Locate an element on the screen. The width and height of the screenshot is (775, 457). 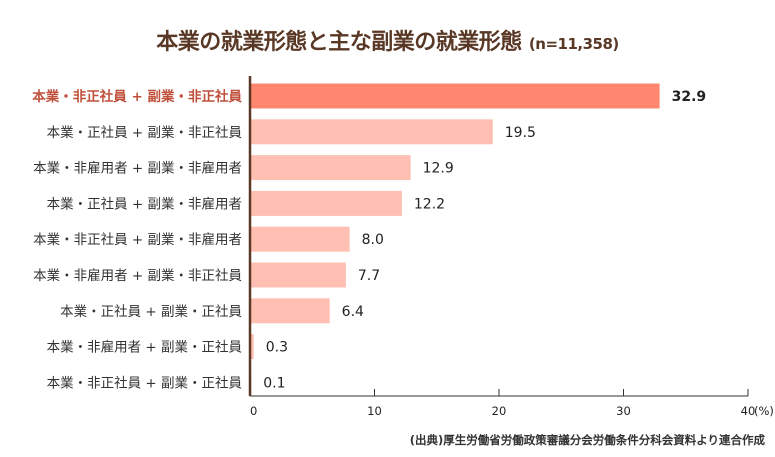
x-tick-label: 30 is located at coordinates (623, 411).